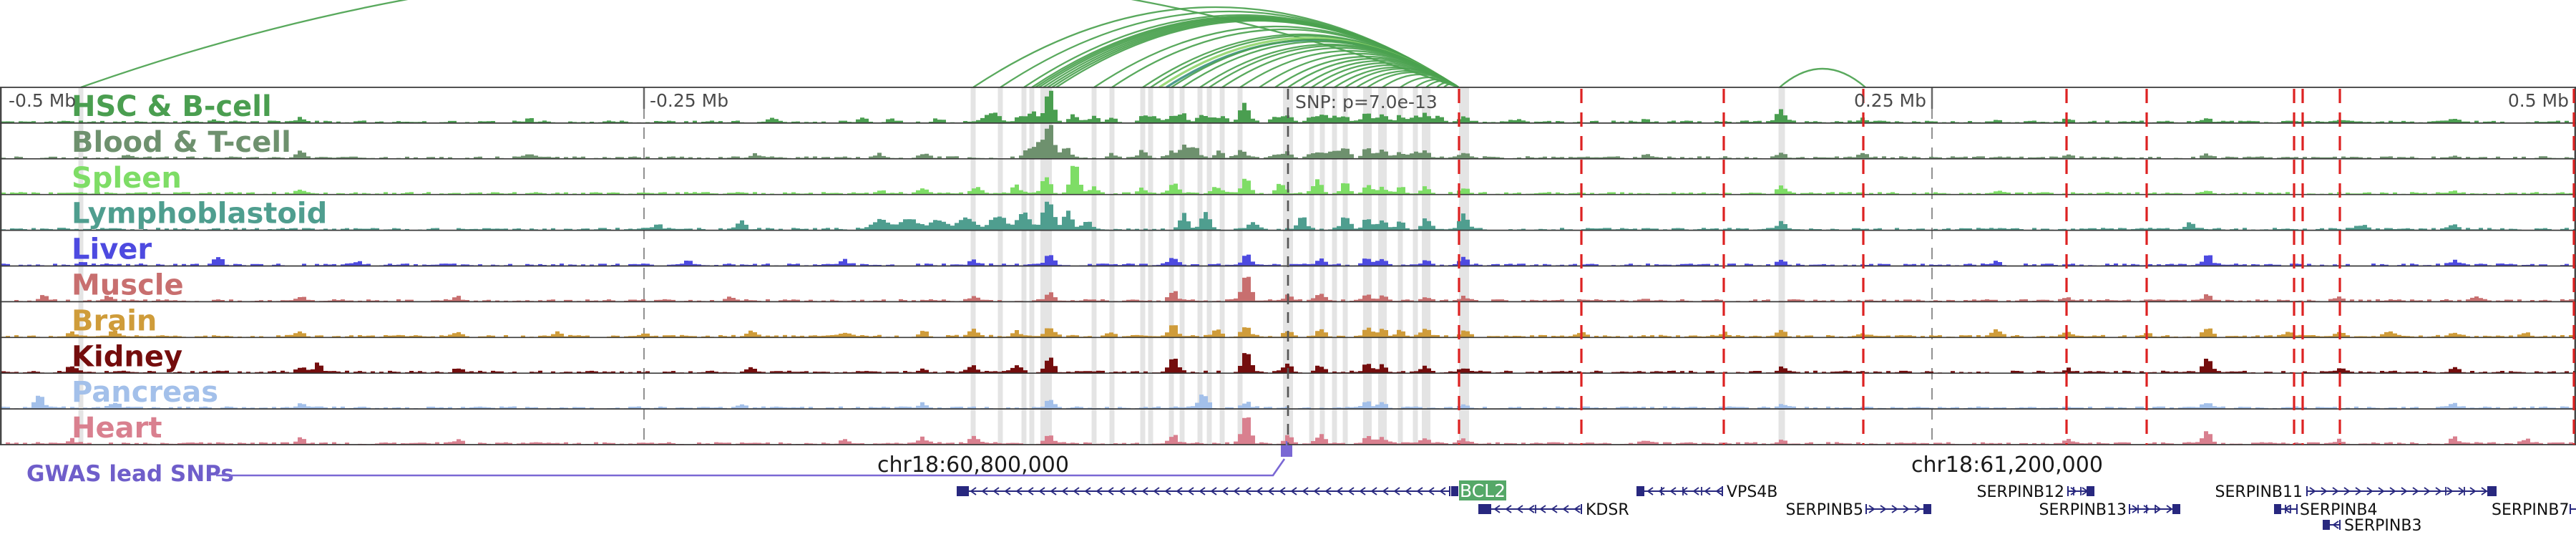  I want to click on gwas-lead-snps: GWAS lead SNPs, so click(659, 464).